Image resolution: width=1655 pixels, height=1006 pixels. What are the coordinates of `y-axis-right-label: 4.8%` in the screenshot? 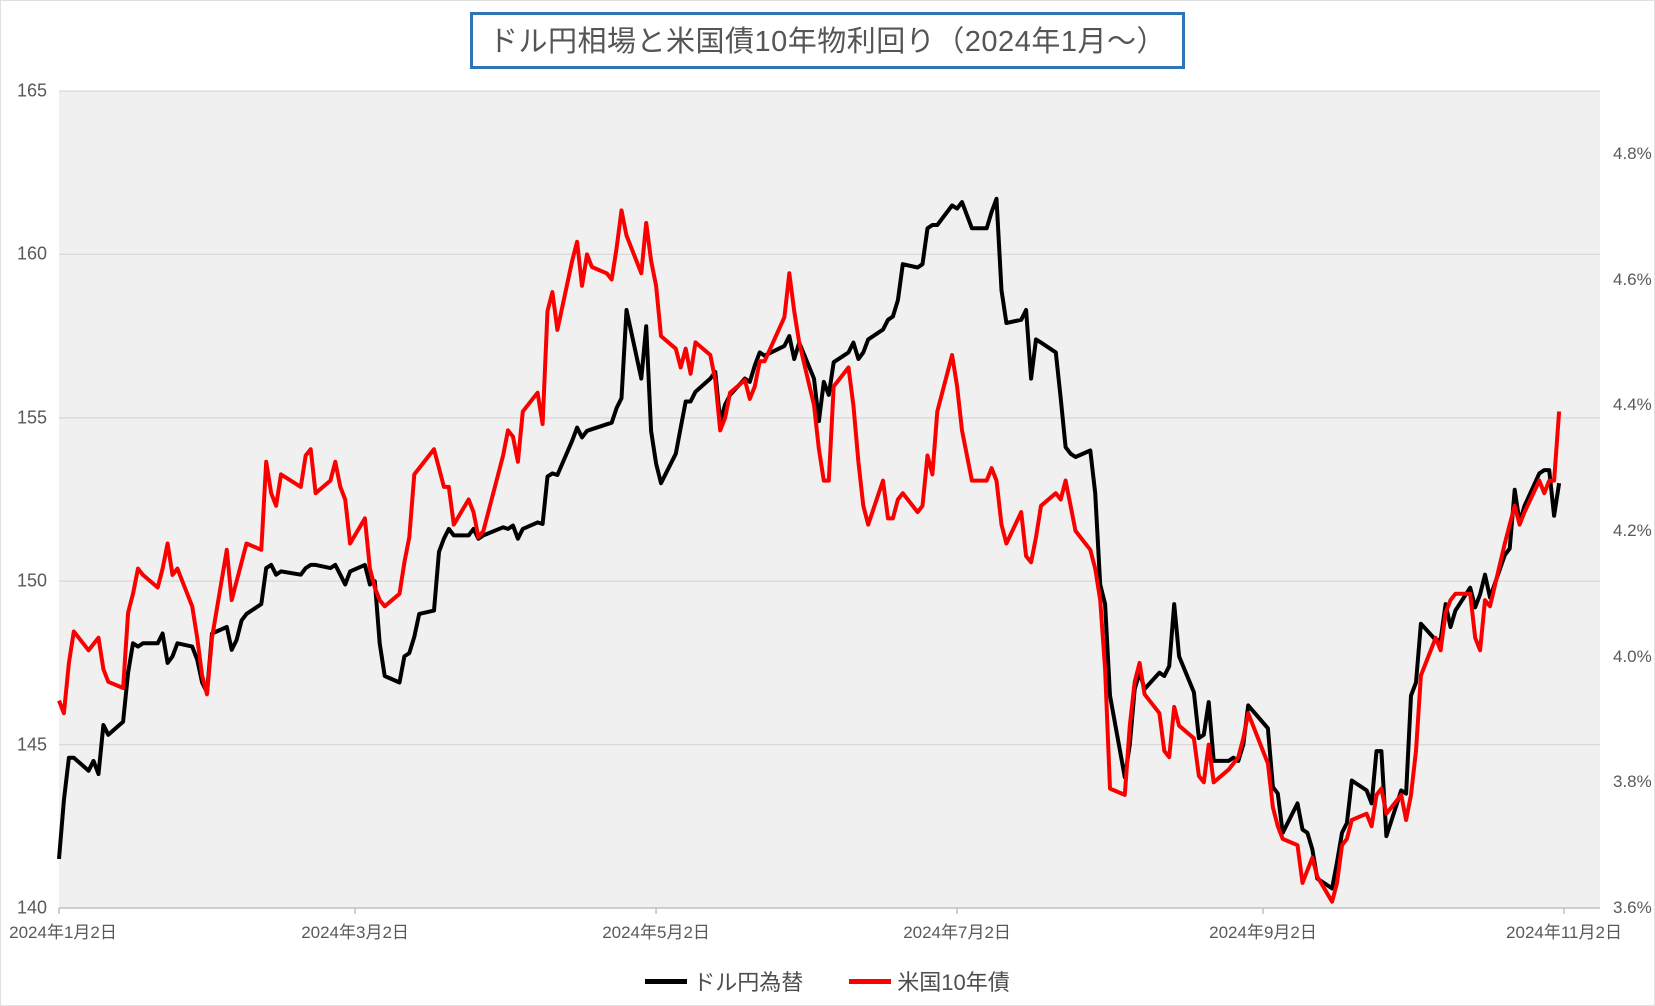 It's located at (1632, 153).